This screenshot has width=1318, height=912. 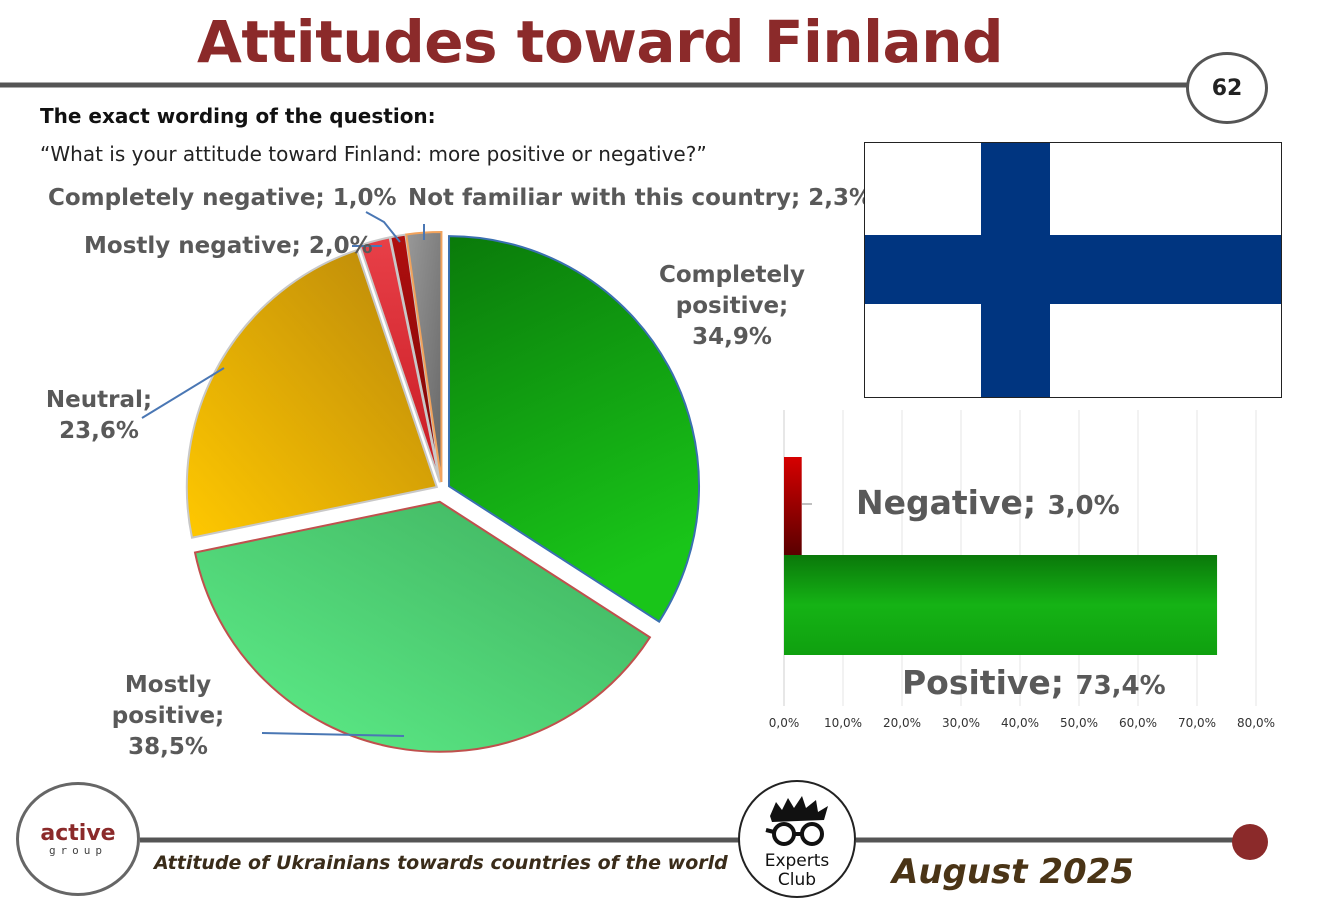 I want to click on experts-club-words: Experts Club, so click(x=797, y=871).